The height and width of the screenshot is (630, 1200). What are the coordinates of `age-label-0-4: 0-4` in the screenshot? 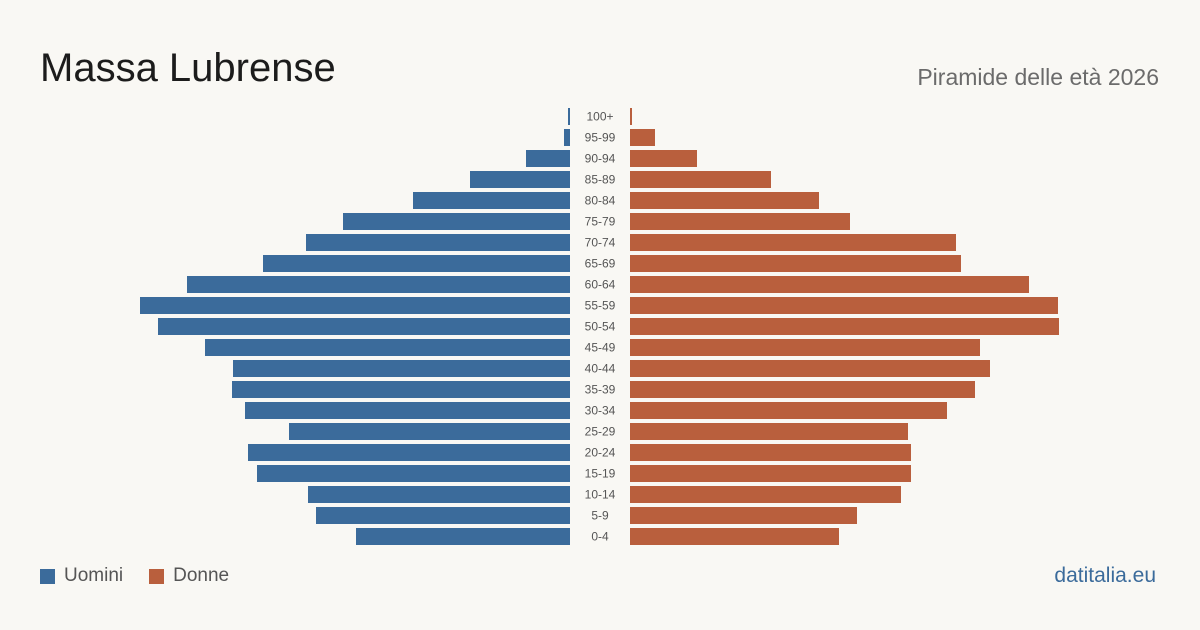 It's located at (600, 537).